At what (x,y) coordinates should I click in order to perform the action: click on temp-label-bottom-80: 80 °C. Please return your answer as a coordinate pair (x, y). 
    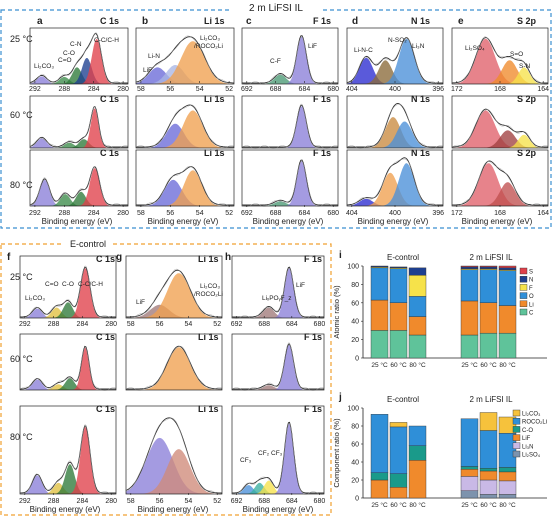
    Looking at the image, I should click on (21, 437).